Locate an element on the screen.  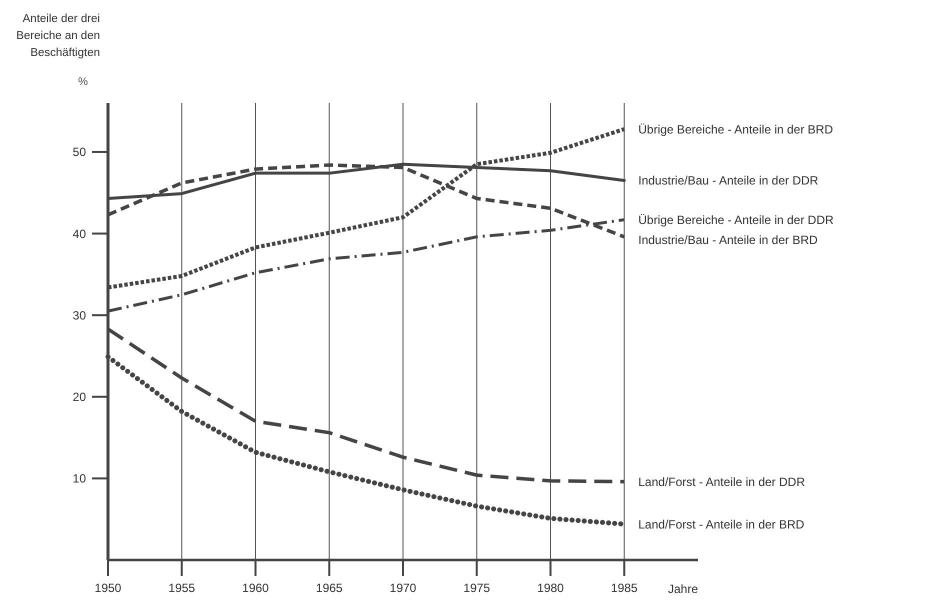
y-axis-title: Anteile der drei Bereiche an den Beschäftigten is located at coordinates (58, 36).